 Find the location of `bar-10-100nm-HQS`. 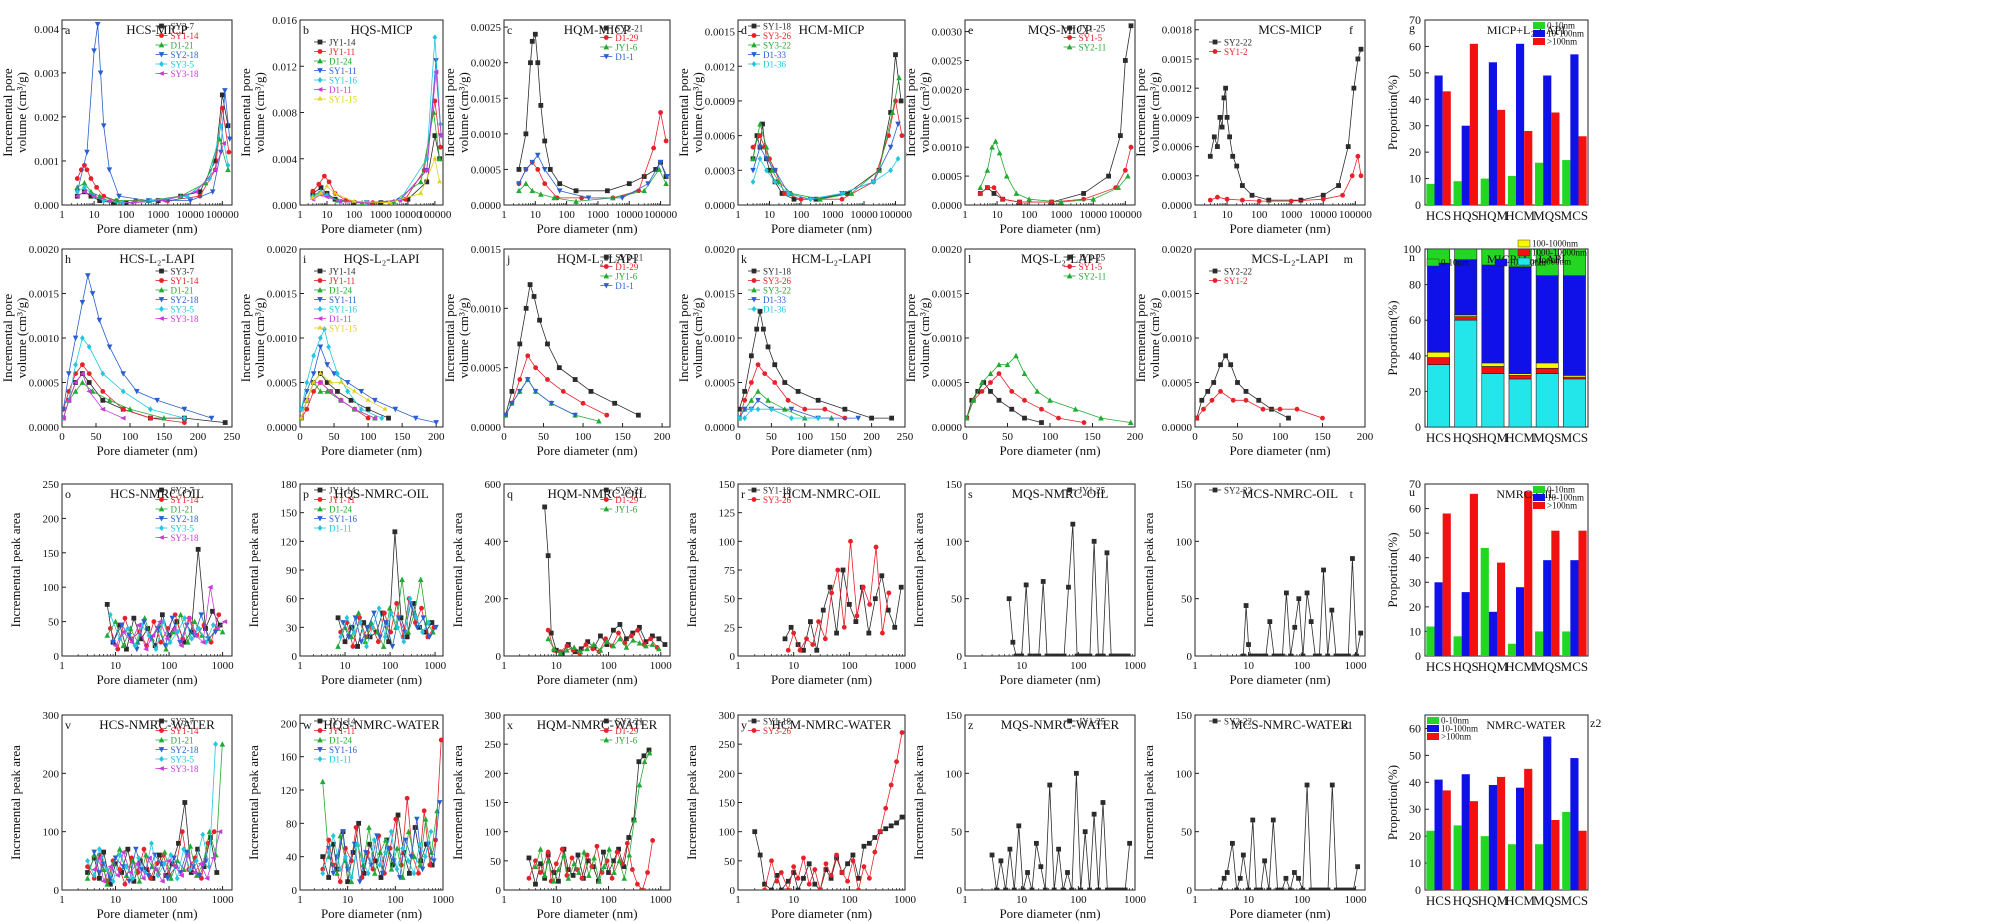

bar-10-100nm-HQS is located at coordinates (1465, 165).